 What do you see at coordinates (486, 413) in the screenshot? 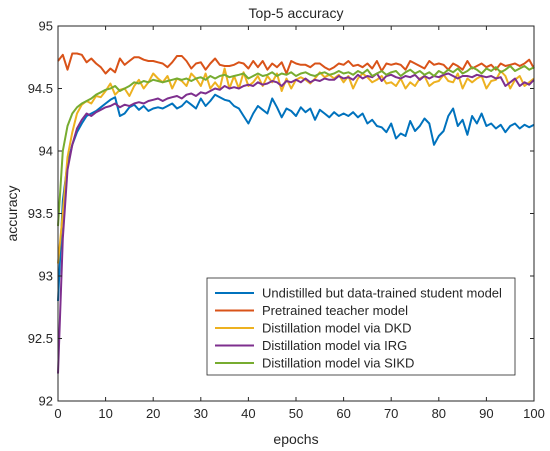
I see `x-tick-label: 90` at bounding box center [486, 413].